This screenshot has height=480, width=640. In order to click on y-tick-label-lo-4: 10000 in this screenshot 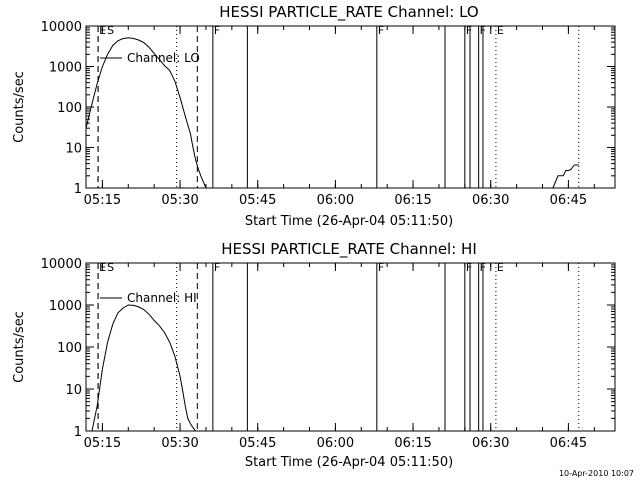, I will do `click(61, 27)`.